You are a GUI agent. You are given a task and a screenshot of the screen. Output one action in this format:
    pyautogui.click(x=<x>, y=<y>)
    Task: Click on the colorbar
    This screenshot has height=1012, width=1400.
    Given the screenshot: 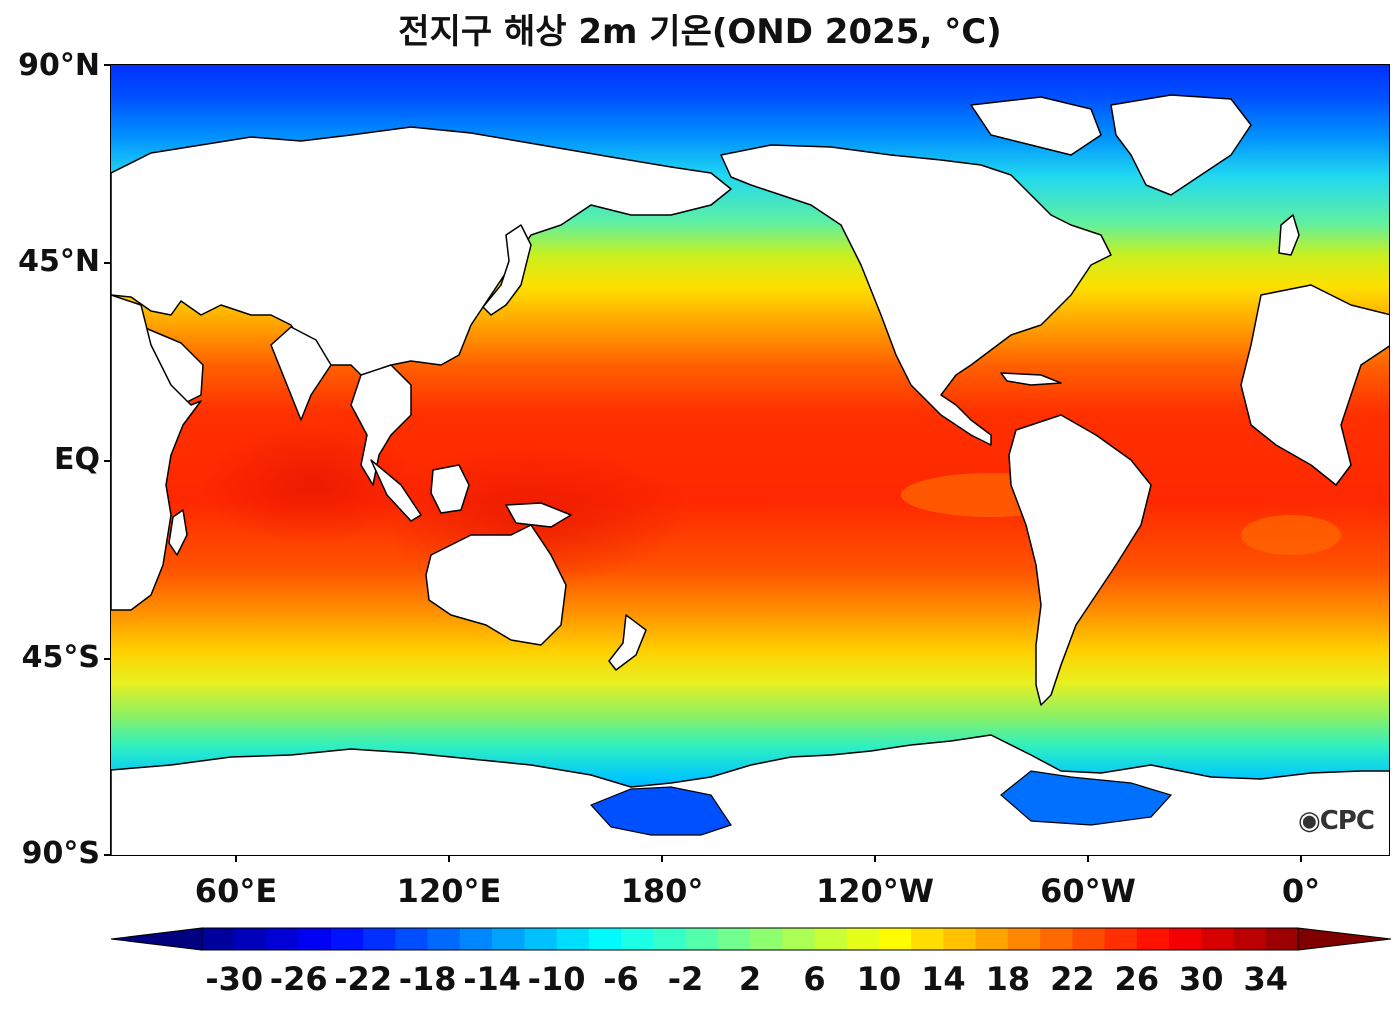 What is the action you would take?
    pyautogui.click(x=751, y=939)
    